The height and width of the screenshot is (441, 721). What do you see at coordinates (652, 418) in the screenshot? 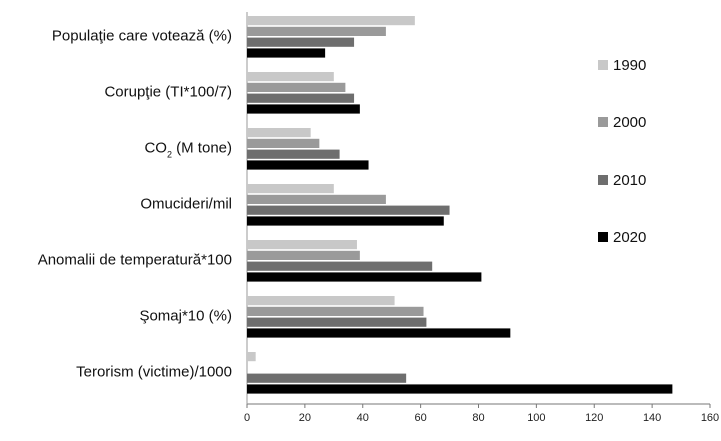
I see `x-tick-label-140: 140` at bounding box center [652, 418].